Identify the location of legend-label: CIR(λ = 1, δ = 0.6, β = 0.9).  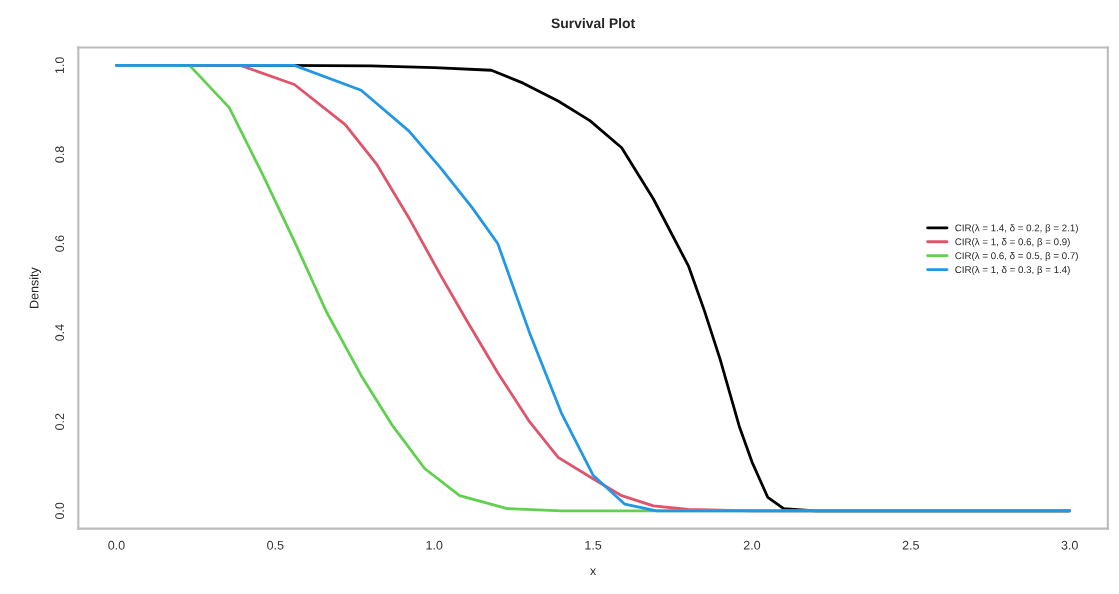
(1012, 243).